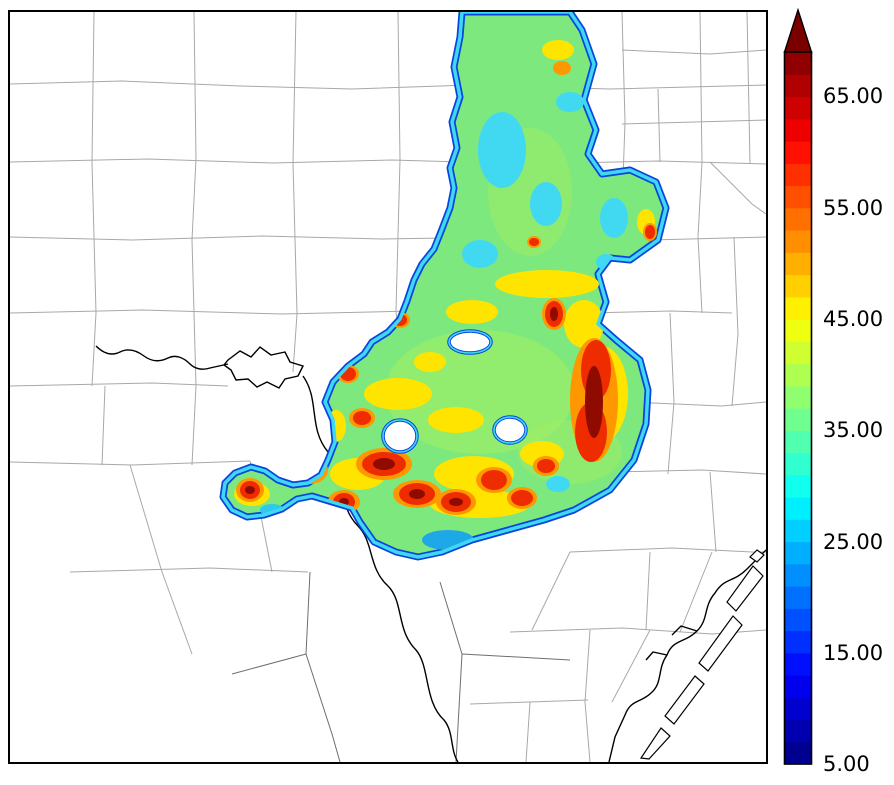 The image size is (894, 785). I want to click on colorbar-tick-label: 15.00, so click(853, 653).